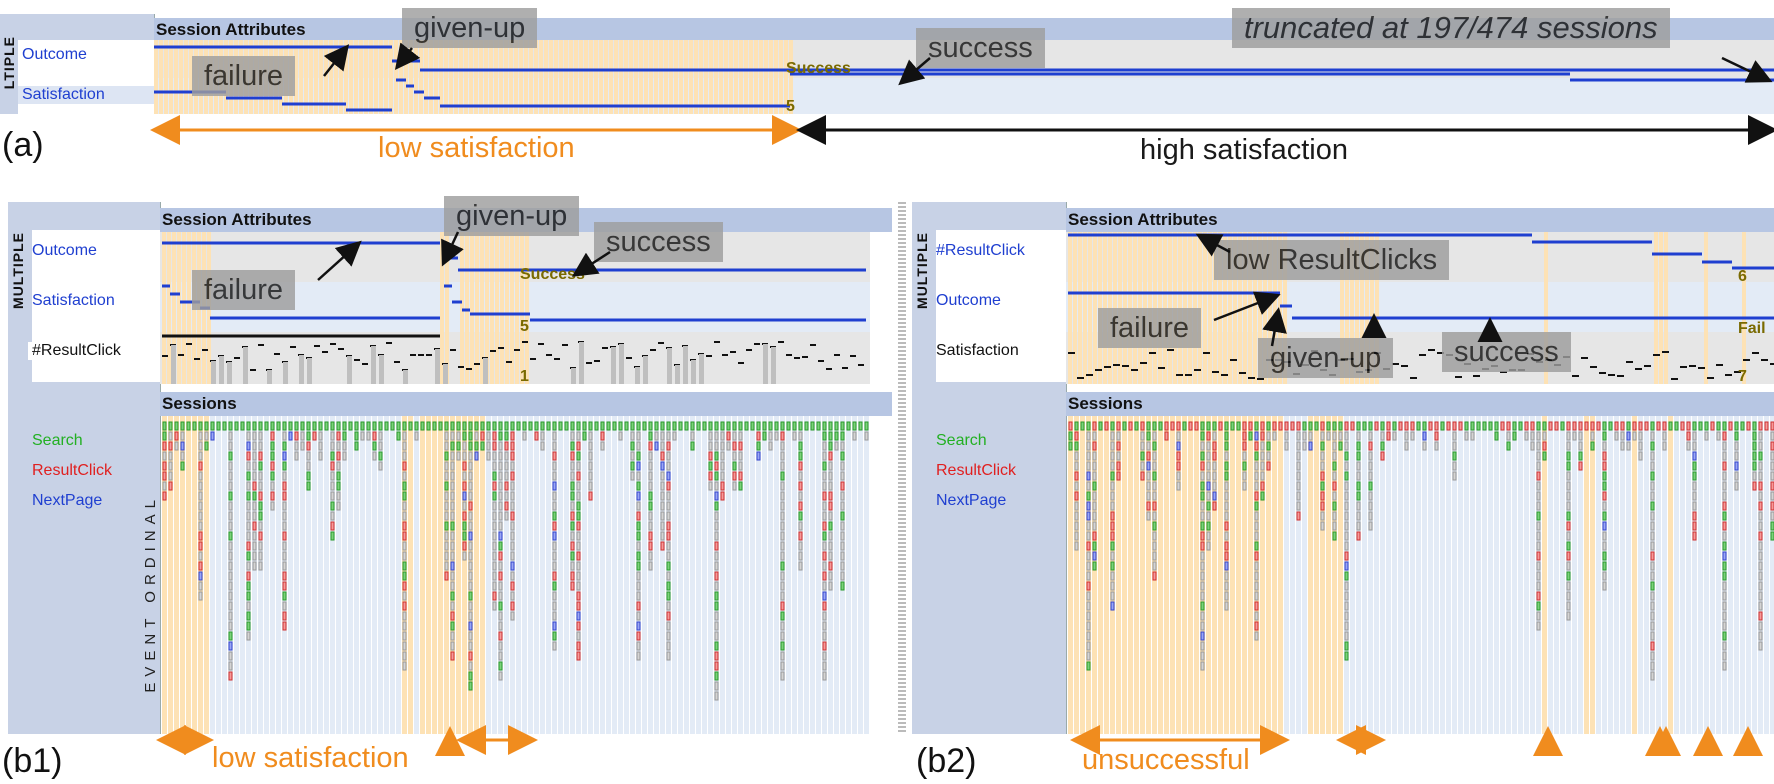  What do you see at coordinates (961, 440) in the screenshot?
I see `panel-b2-event-search-label: Search` at bounding box center [961, 440].